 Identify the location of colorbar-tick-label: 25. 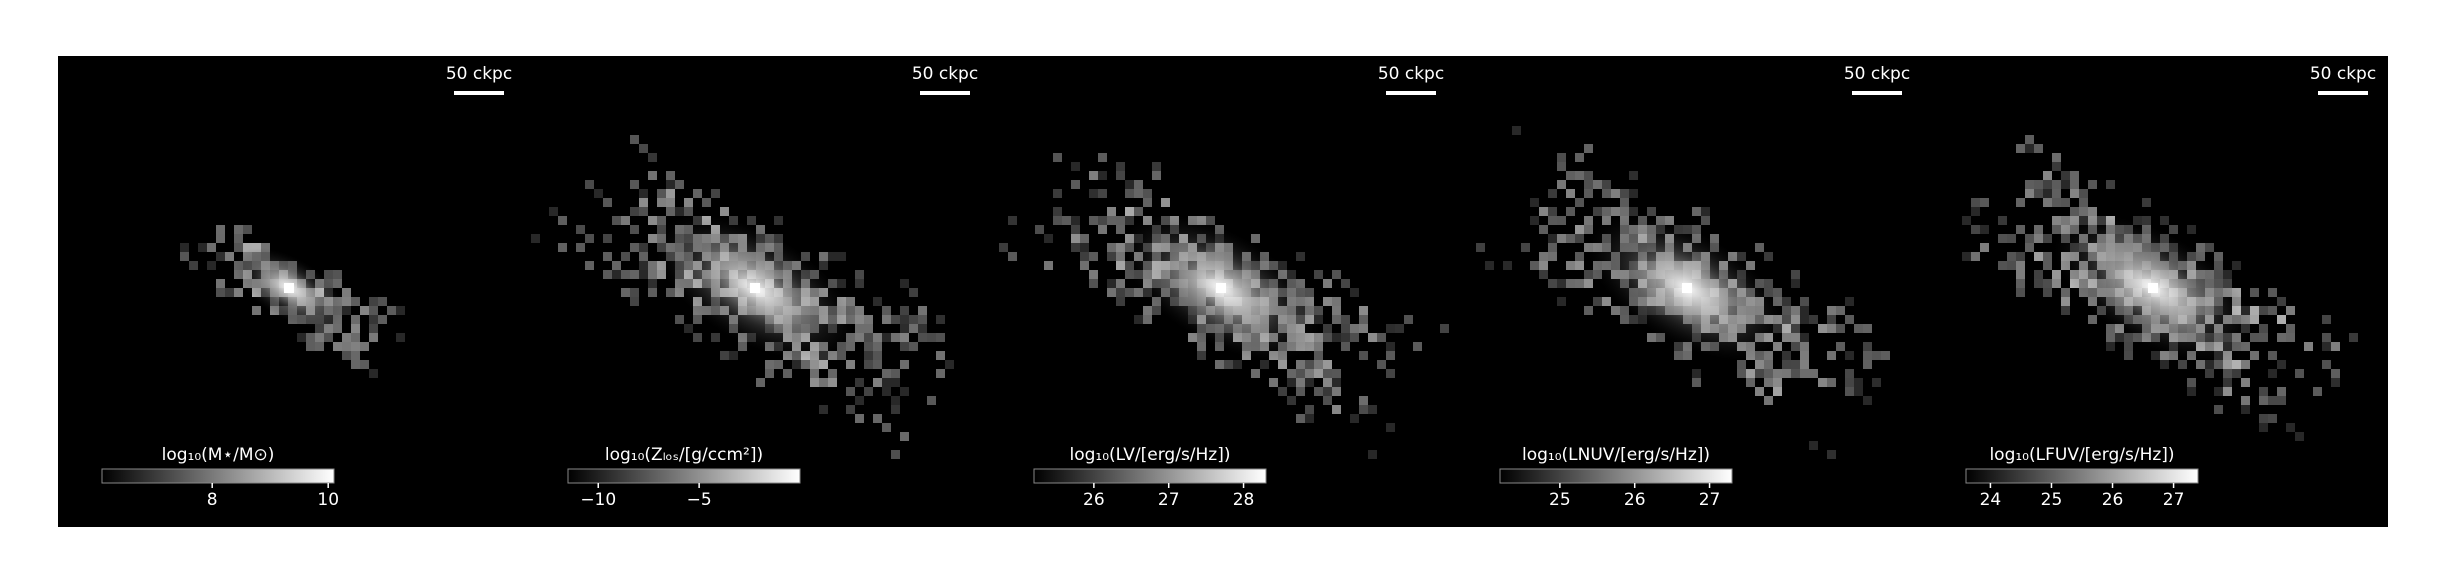
(1560, 500).